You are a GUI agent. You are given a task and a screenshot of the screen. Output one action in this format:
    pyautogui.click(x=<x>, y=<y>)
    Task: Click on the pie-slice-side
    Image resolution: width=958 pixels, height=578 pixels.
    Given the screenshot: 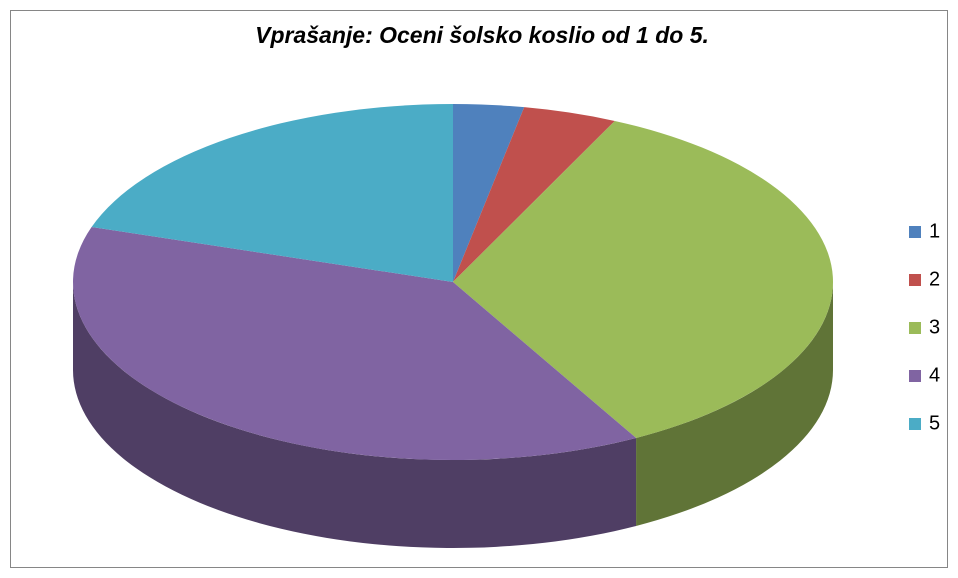 What is the action you would take?
    pyautogui.click(x=734, y=404)
    